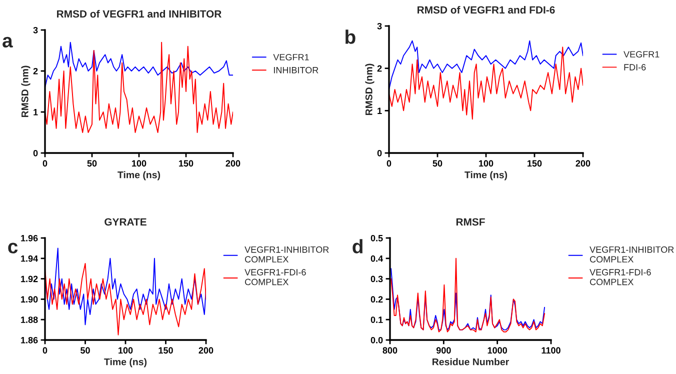 This screenshot has height=374, width=676. What do you see at coordinates (470, 222) in the screenshot?
I see `chart-title: RMSF` at bounding box center [470, 222].